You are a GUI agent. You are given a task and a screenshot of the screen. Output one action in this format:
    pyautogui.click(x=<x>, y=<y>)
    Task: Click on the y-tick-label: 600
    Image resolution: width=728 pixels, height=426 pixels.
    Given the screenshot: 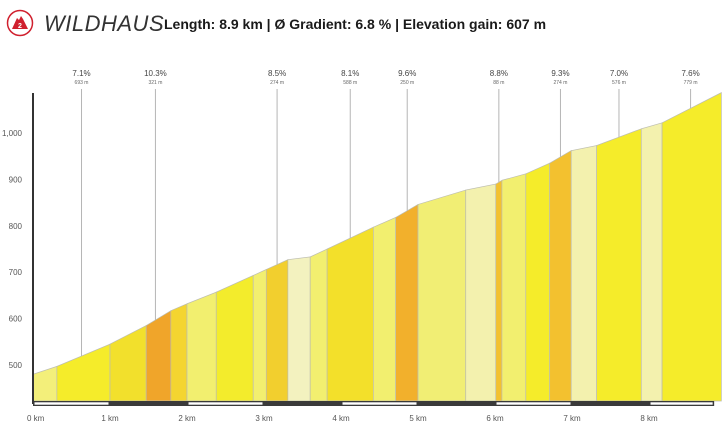 What is the action you would take?
    pyautogui.click(x=16, y=319)
    